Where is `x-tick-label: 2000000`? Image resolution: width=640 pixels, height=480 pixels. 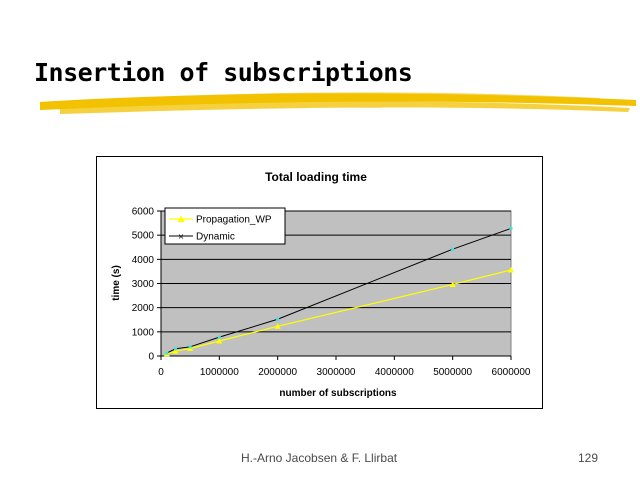 x-tick-label: 2000000 is located at coordinates (277, 372).